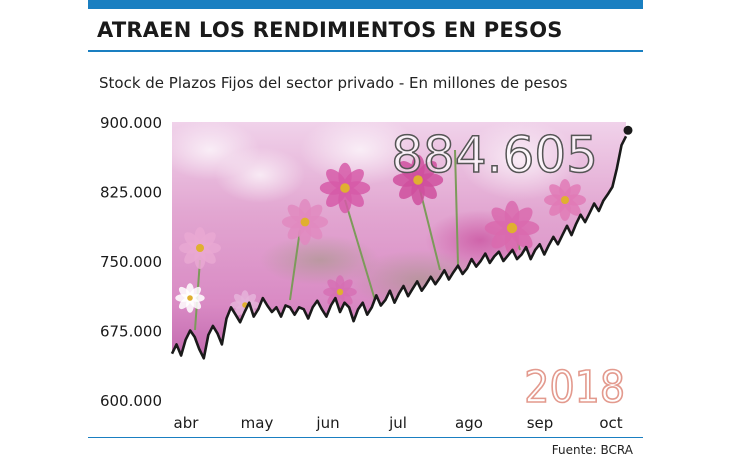 This screenshot has height=460, width=730. What do you see at coordinates (131, 193) in the screenshot?
I see `y-tick-label: 825.000` at bounding box center [131, 193].